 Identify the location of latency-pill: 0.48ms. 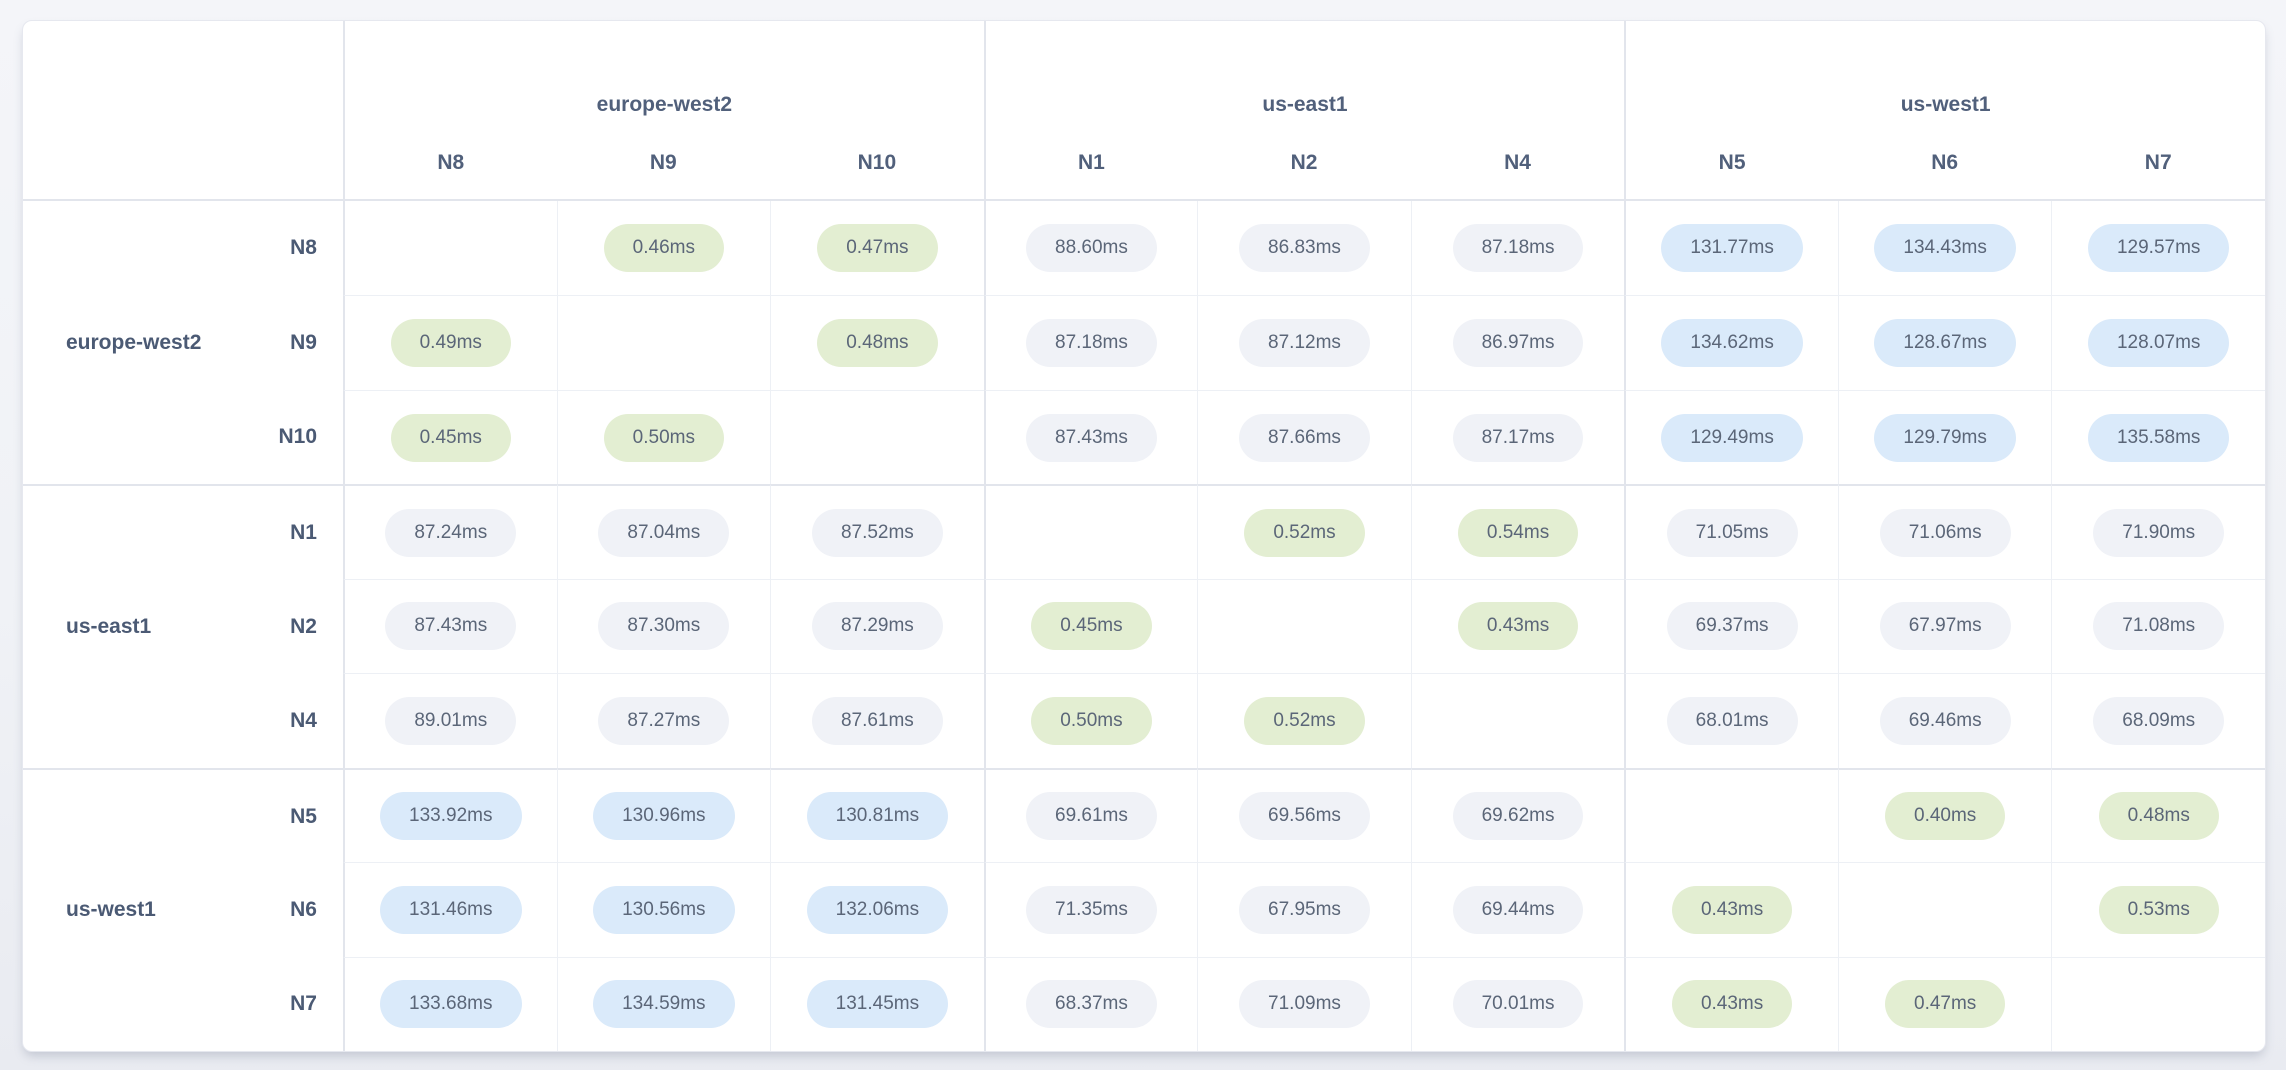
(877, 343).